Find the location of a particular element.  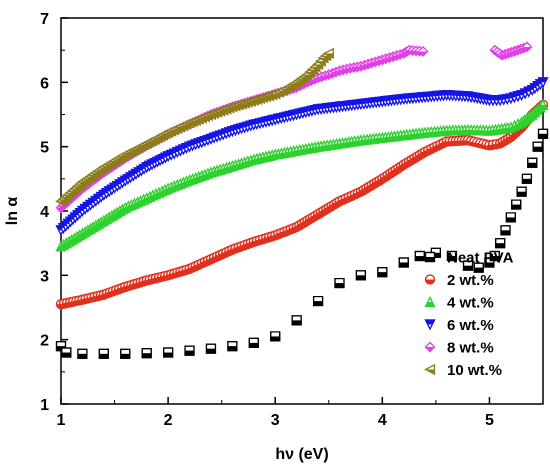

legend-label: 2 wt.% is located at coordinates (470, 280).